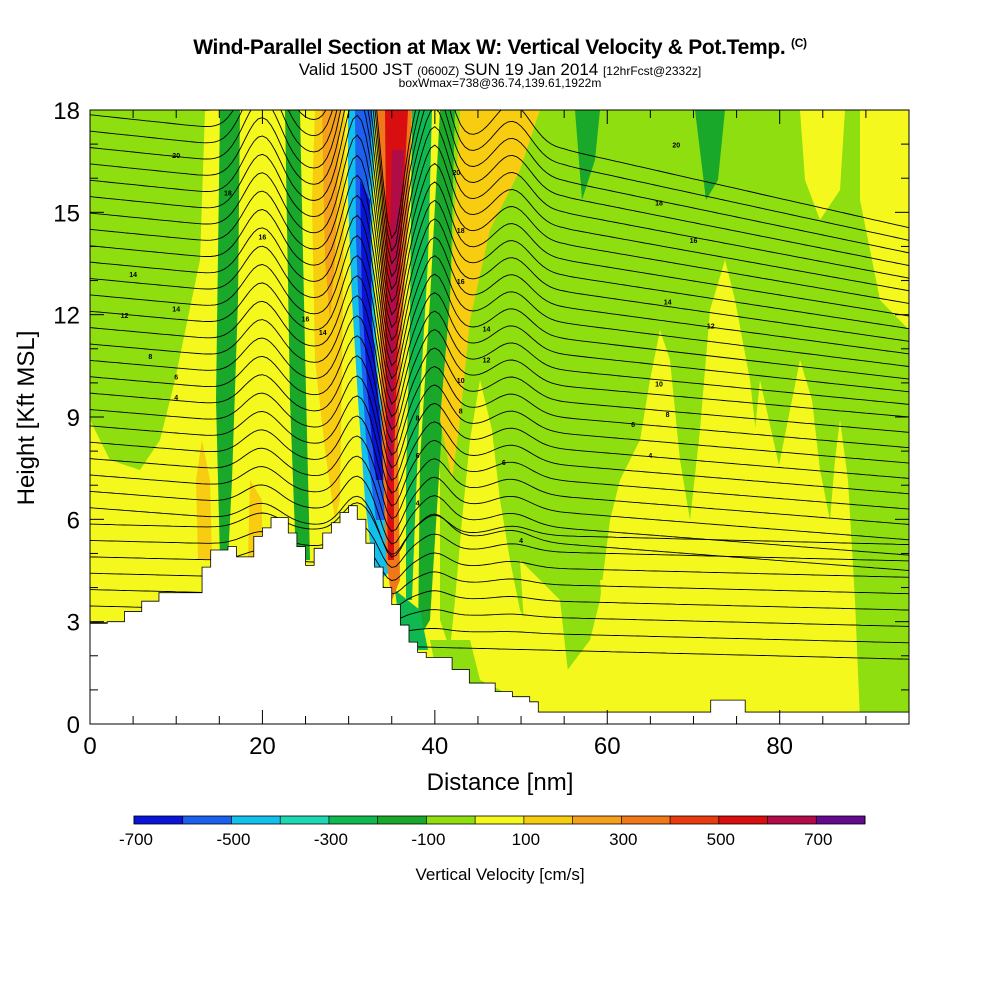 This screenshot has width=1000, height=1000. I want to click on colorbar-label: Vertical Velocity [cm/s], so click(499, 874).